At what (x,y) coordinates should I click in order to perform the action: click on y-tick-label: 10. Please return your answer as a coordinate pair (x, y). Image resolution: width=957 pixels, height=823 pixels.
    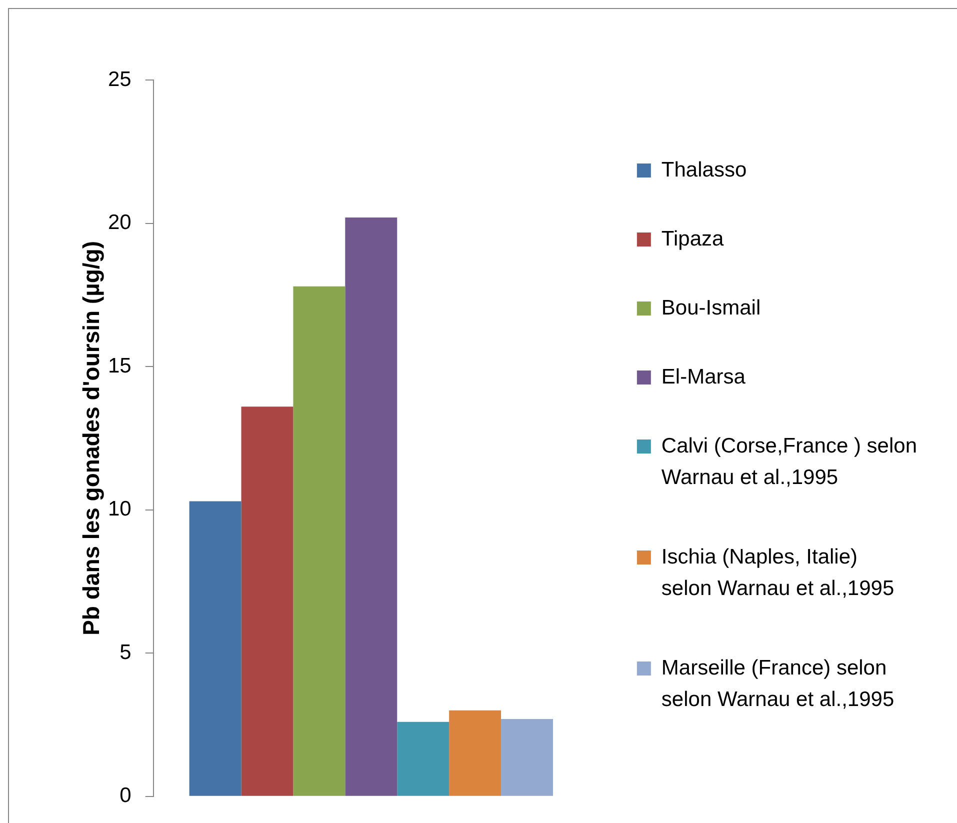
    Looking at the image, I should click on (120, 509).